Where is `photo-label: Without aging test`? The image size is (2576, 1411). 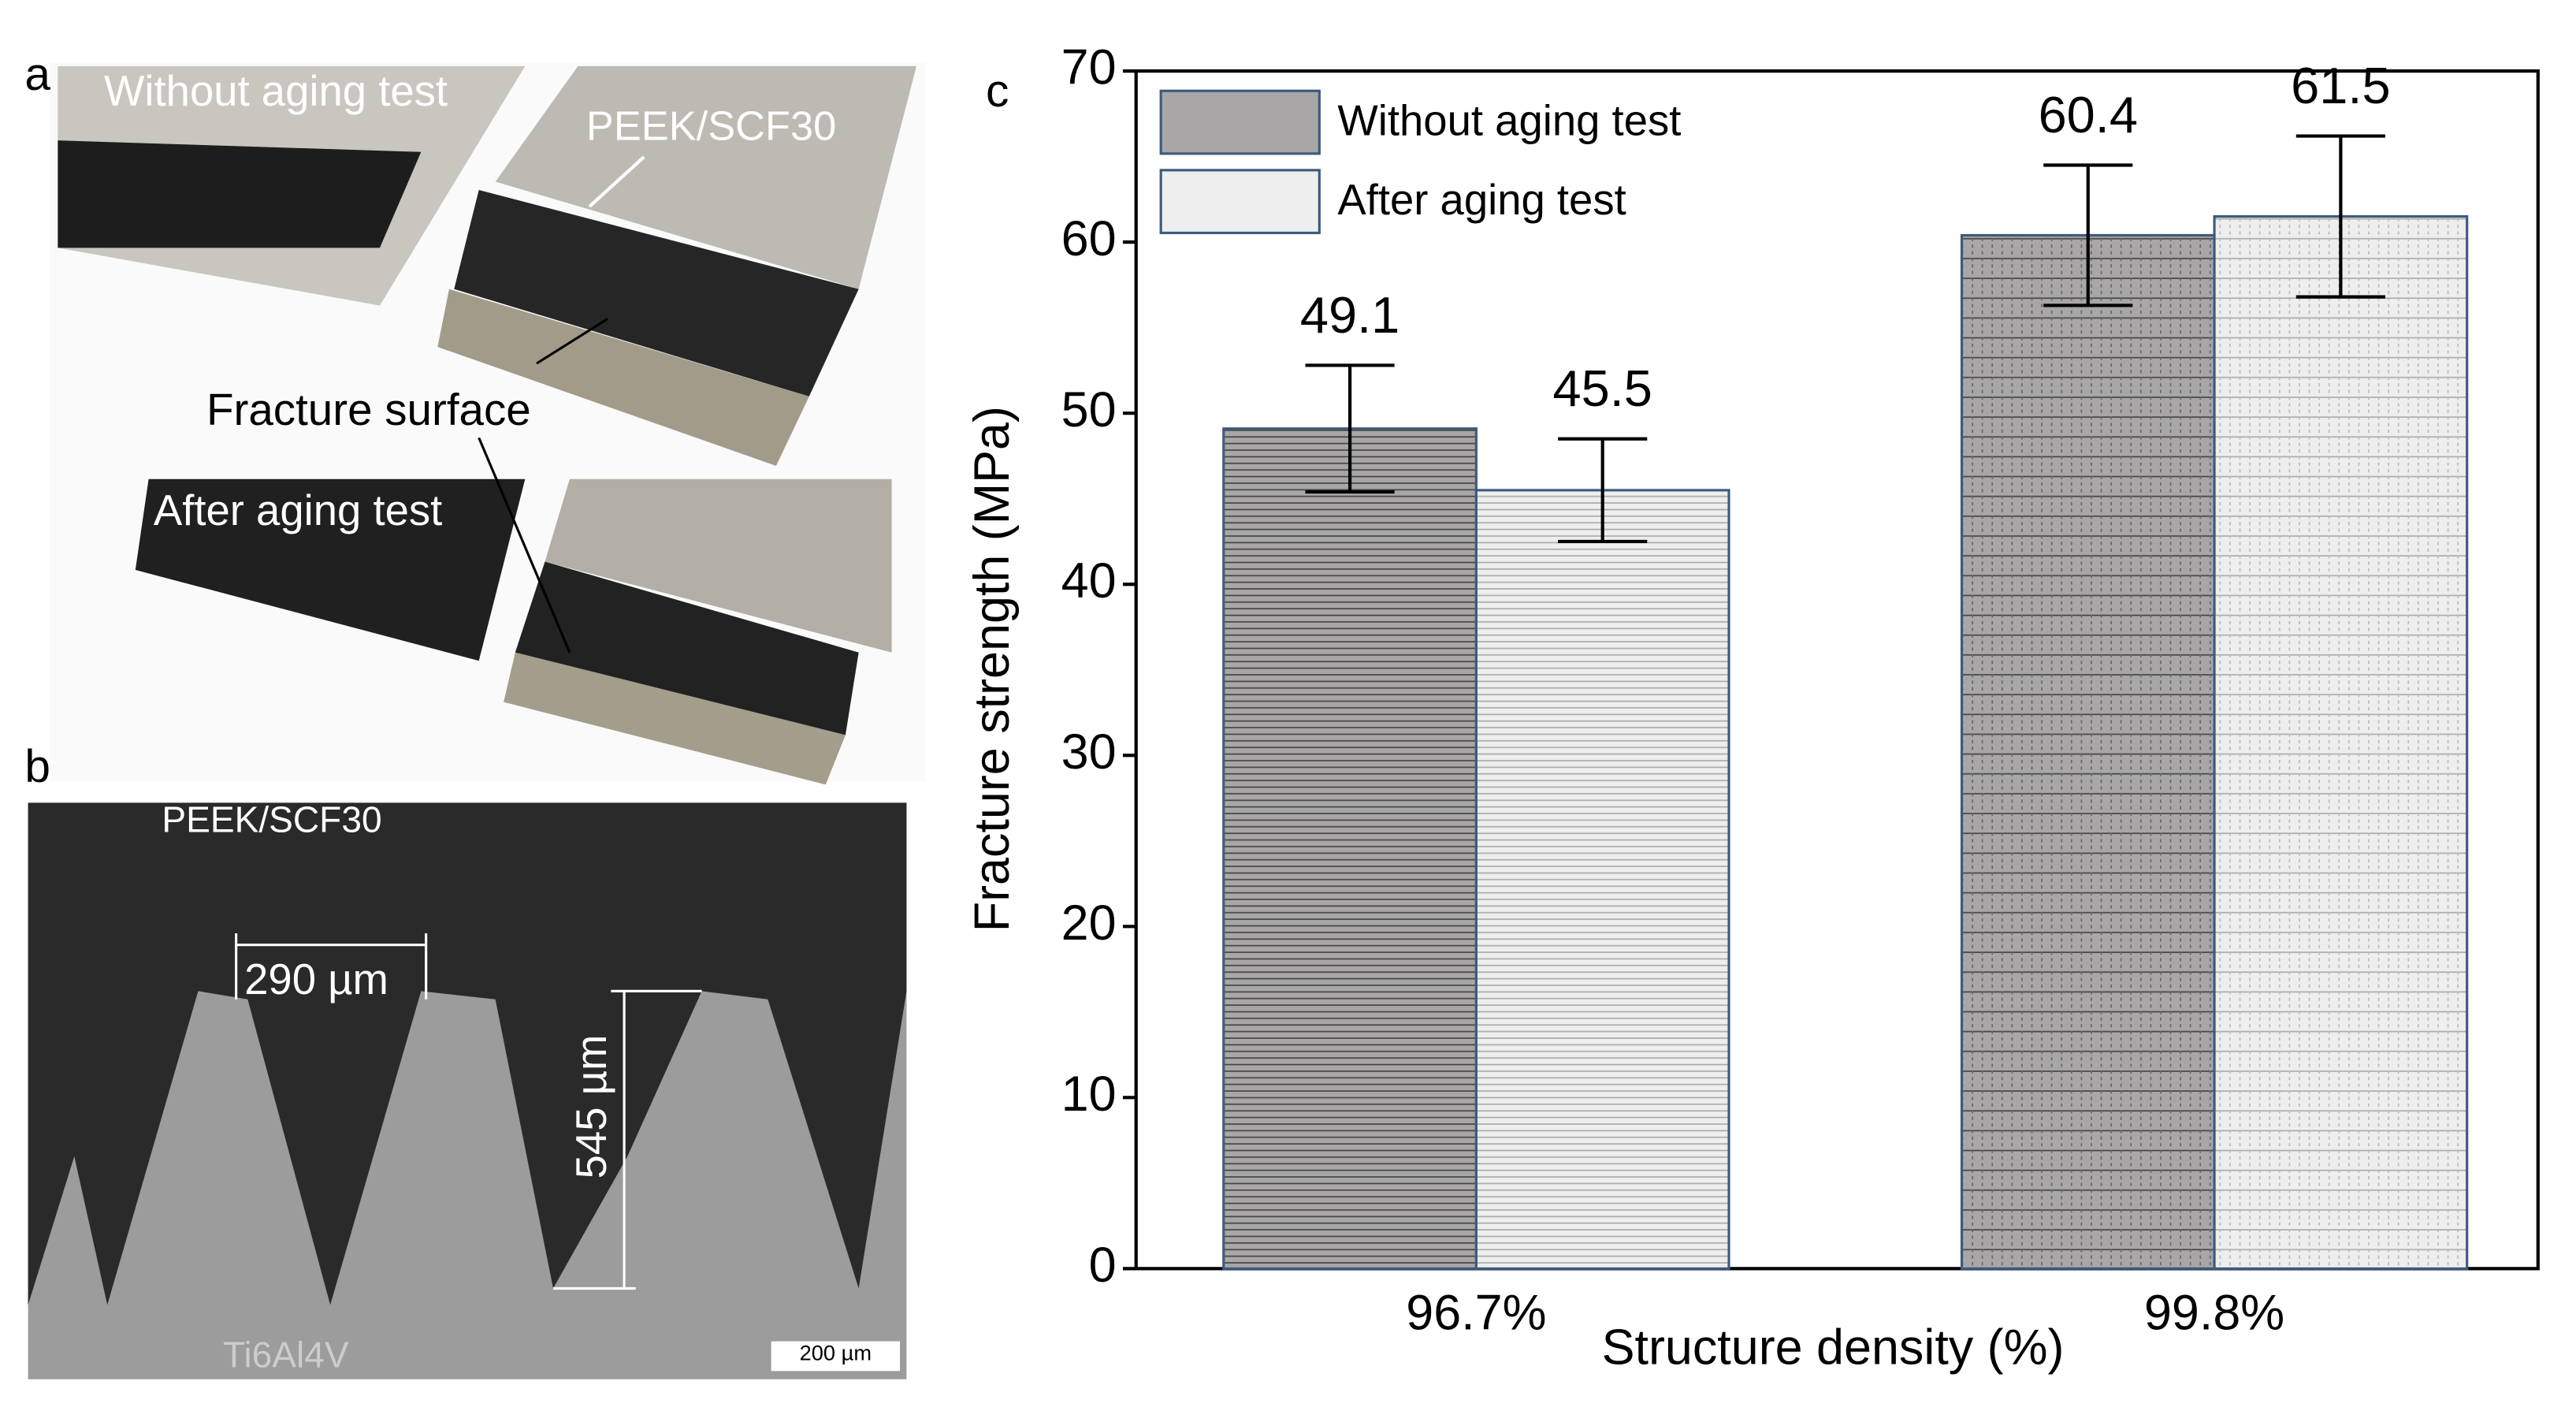 photo-label: Without aging test is located at coordinates (276, 91).